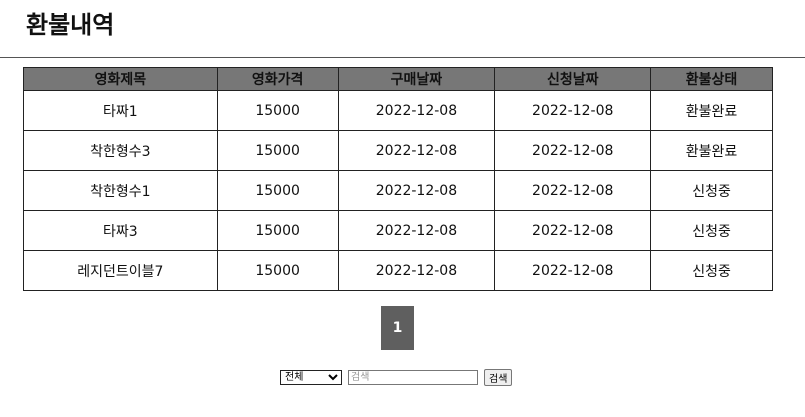 The width and height of the screenshot is (805, 417). I want to click on search-button: 검색, so click(498, 377).